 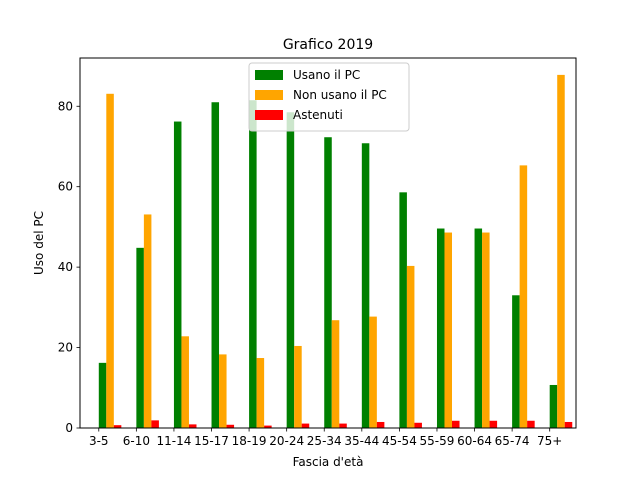 I want to click on legend-label-2: Astenuti, so click(x=318, y=115).